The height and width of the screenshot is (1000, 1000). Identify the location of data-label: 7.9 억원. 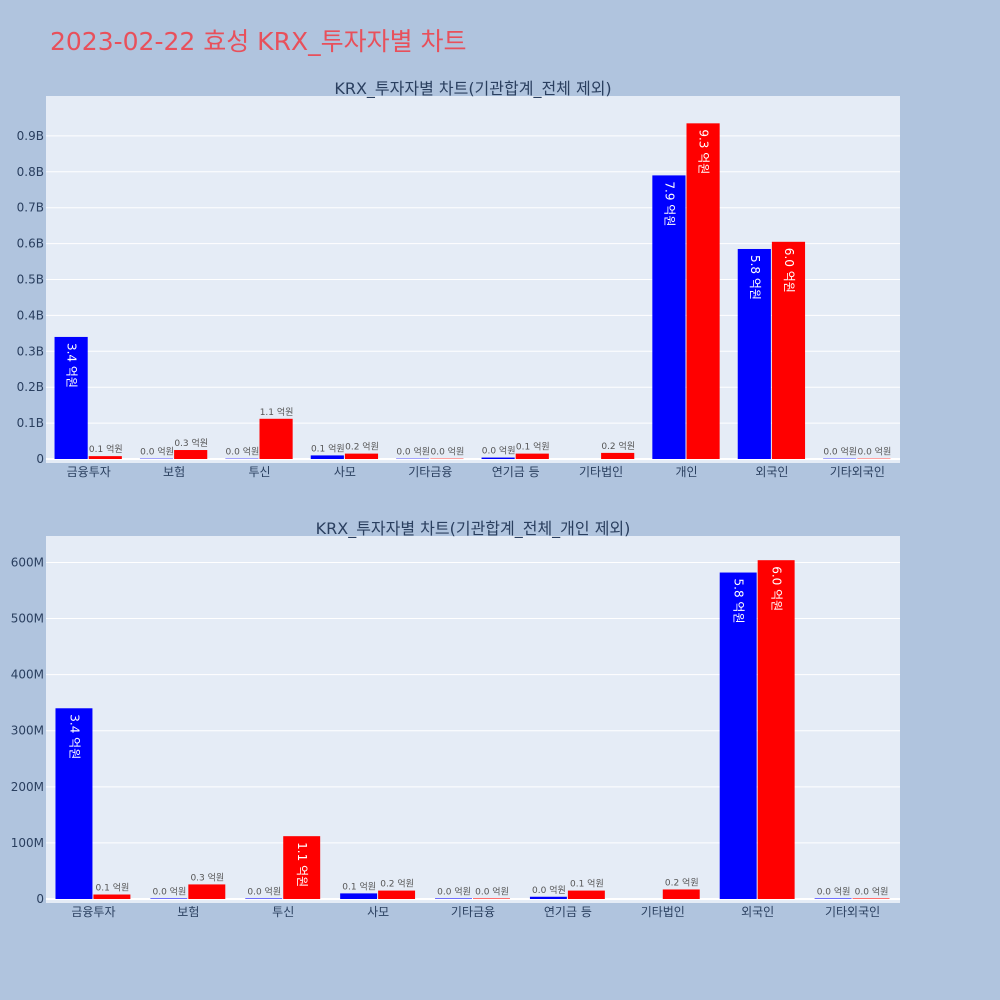
(669, 203).